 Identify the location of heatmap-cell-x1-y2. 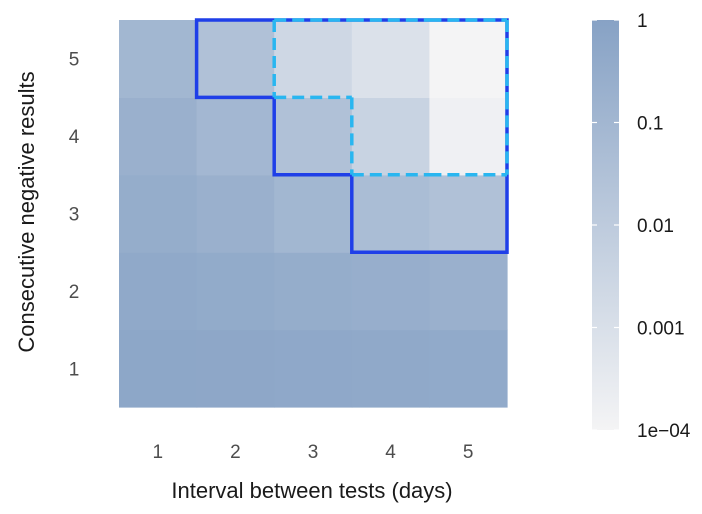
(158, 291).